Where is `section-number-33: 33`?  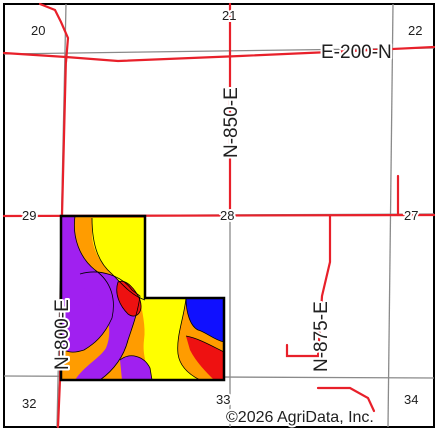 section-number-33: 33 is located at coordinates (223, 399).